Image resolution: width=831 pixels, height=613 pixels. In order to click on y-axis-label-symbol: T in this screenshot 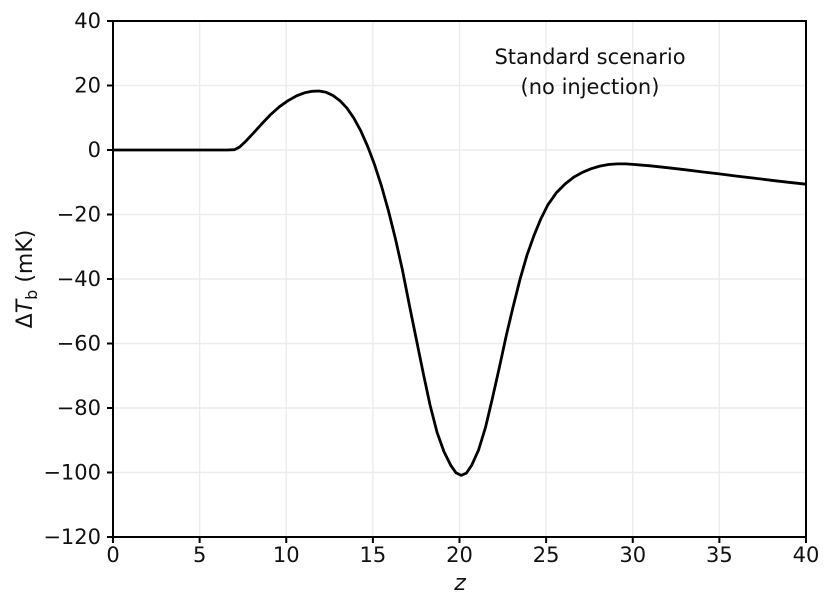, I will do `click(25, 306)`.